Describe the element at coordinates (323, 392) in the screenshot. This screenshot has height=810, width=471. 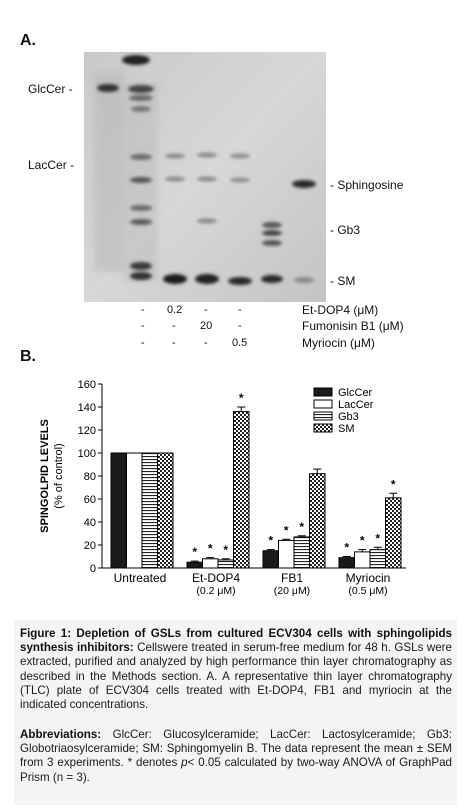
I see `legend-swatch-glccer` at that location.